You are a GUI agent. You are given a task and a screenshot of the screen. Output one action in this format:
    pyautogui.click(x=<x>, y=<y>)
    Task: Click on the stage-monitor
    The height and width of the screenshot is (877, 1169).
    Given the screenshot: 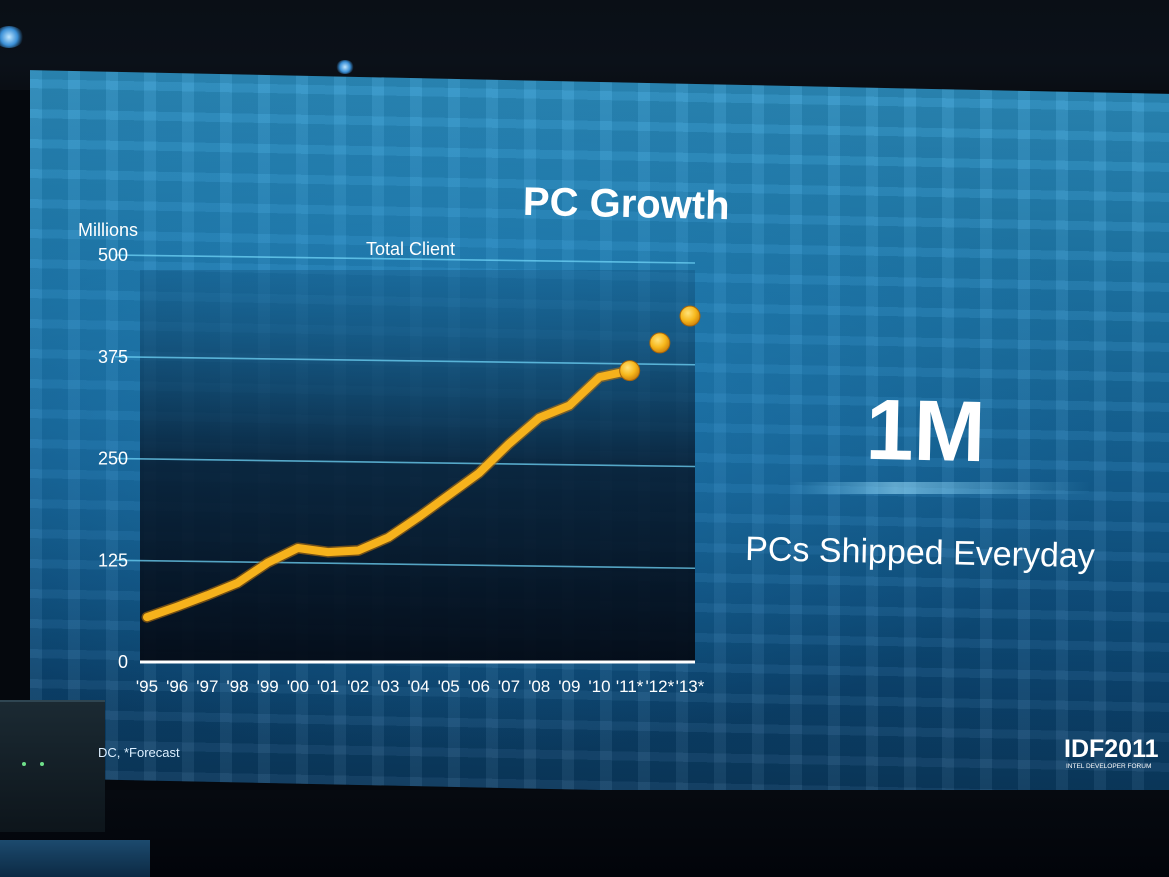 What is the action you would take?
    pyautogui.click(x=75, y=858)
    